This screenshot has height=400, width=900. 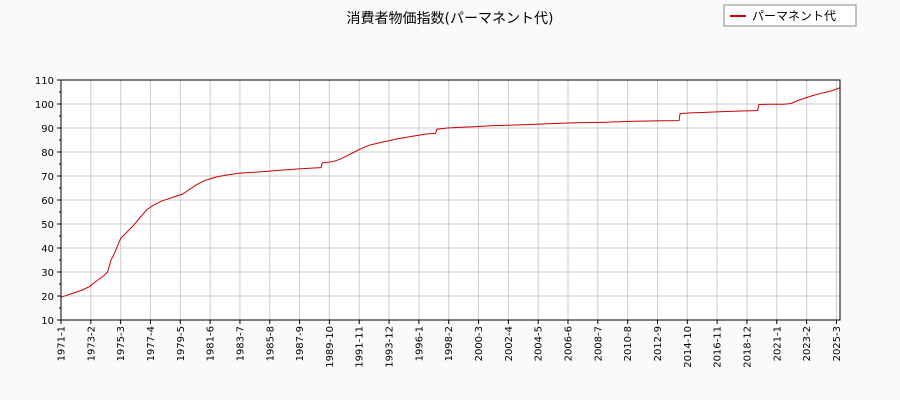 What do you see at coordinates (270, 343) in the screenshot?
I see `x-tick-label: 1985-8` at bounding box center [270, 343].